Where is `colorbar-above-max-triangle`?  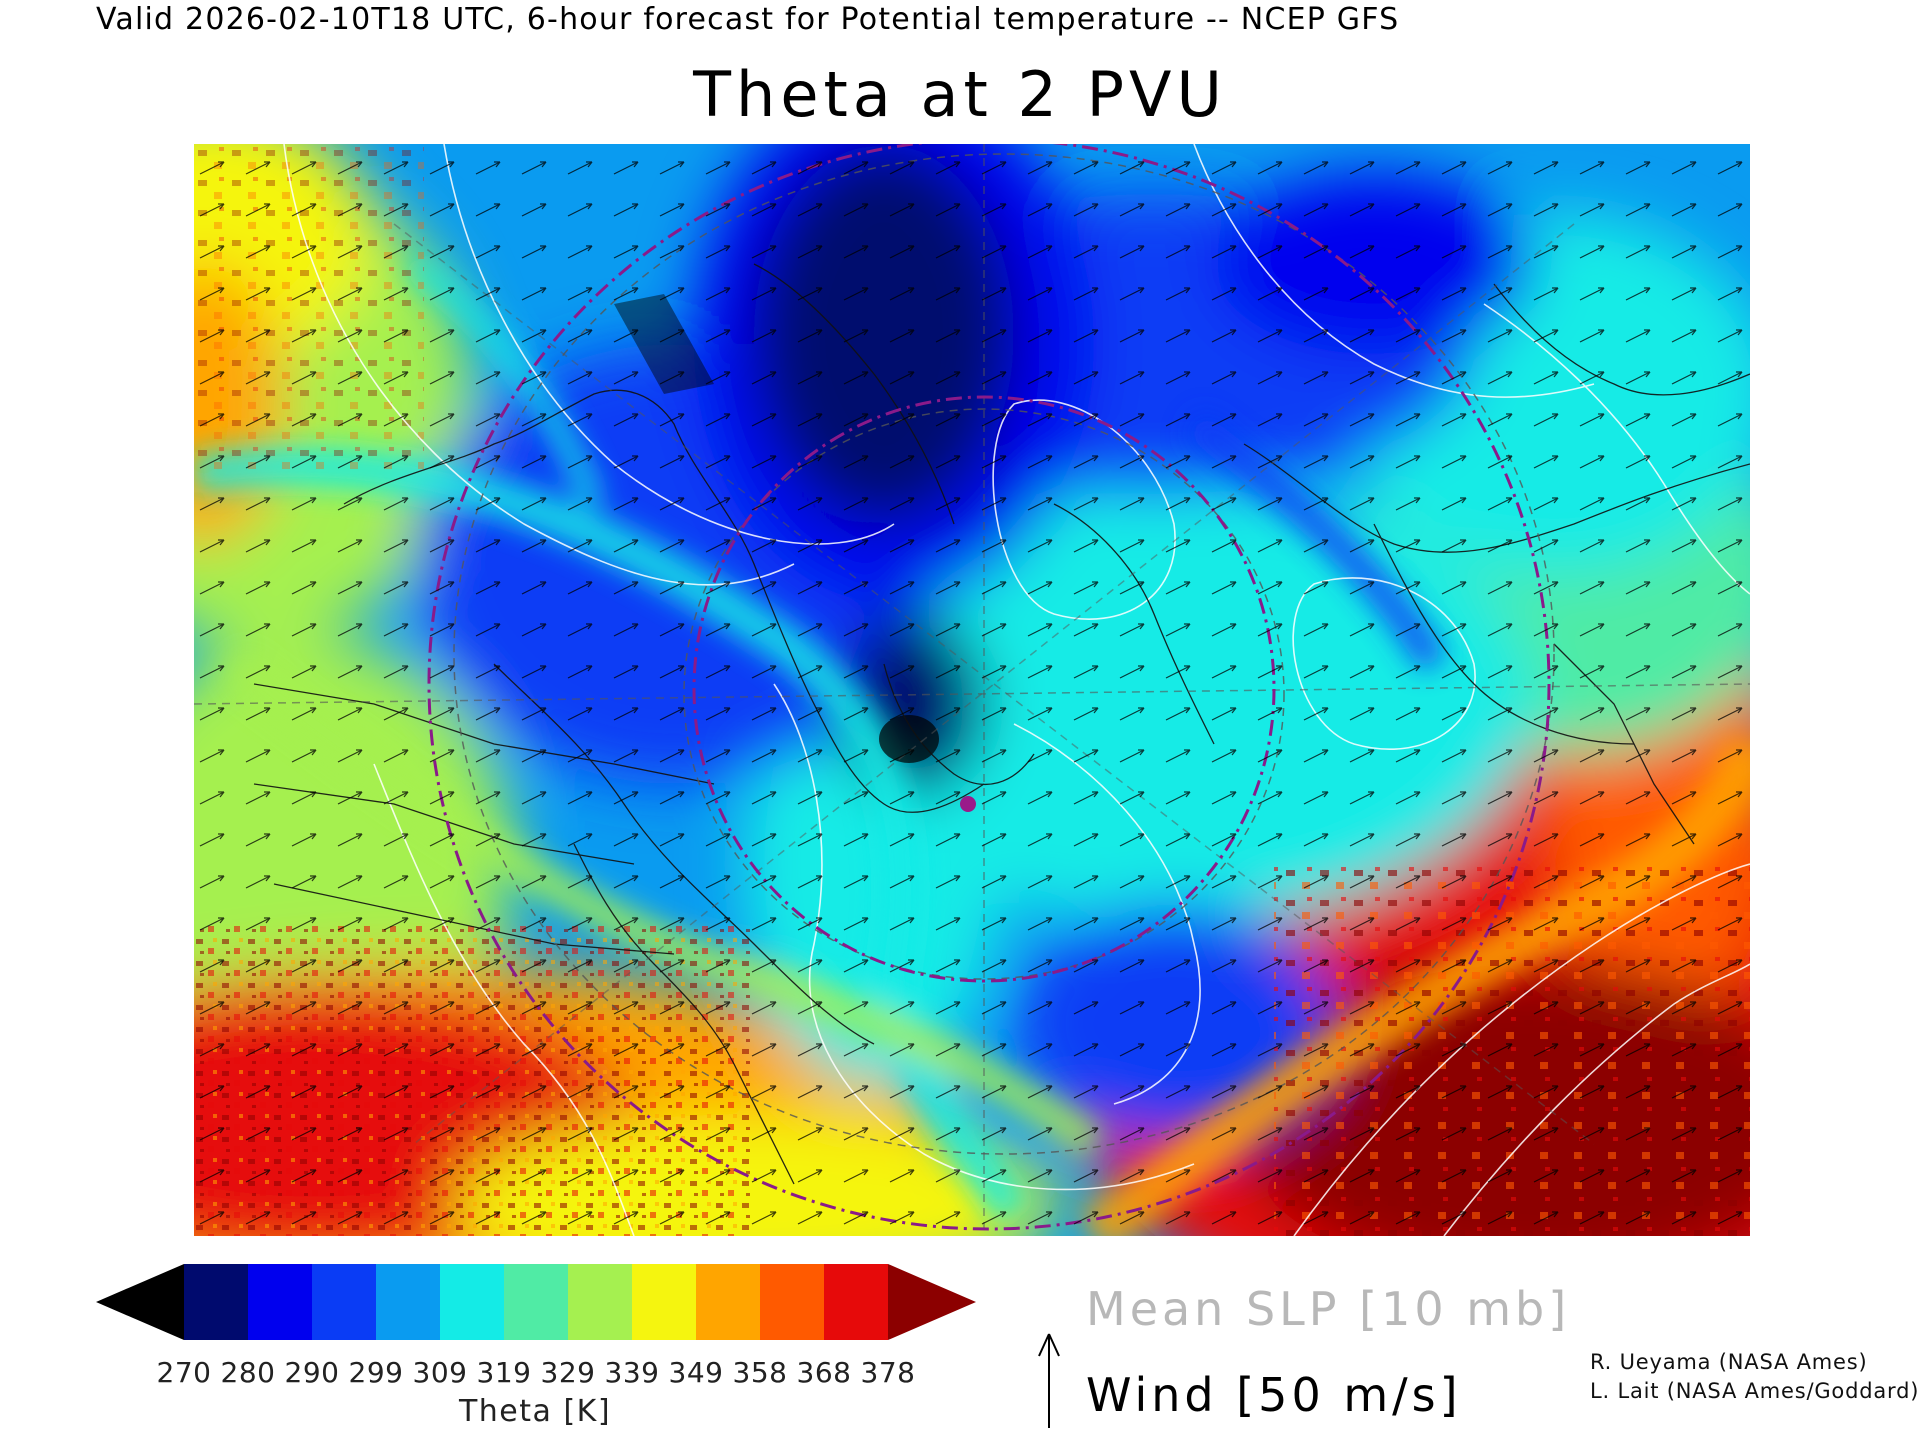
colorbar-above-max-triangle is located at coordinates (932, 1302).